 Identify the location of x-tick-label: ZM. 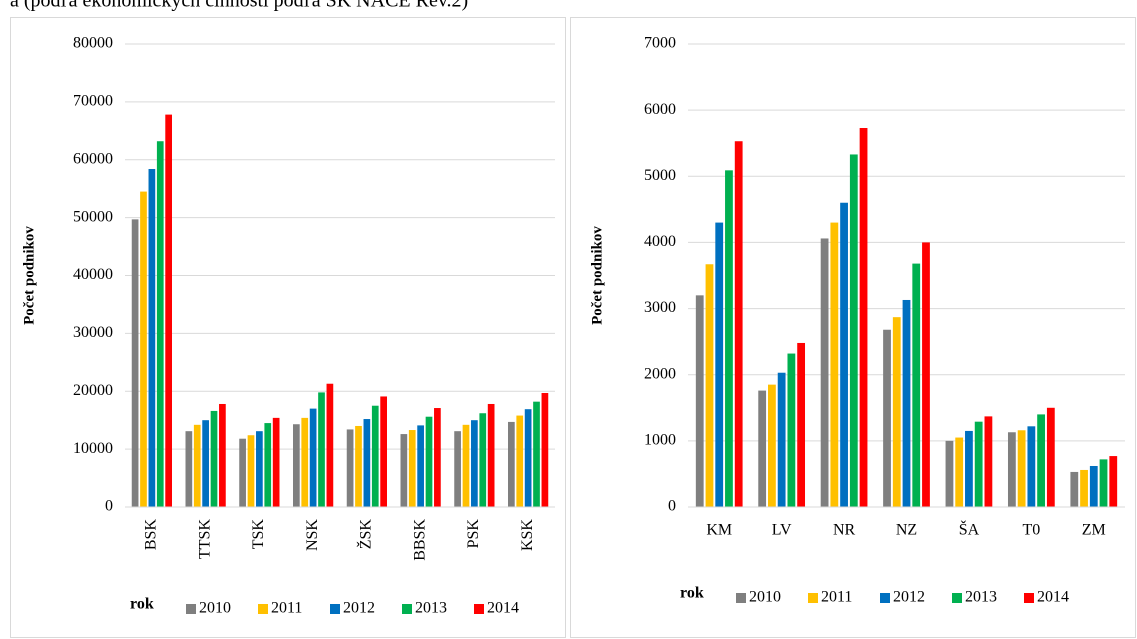
(1094, 530).